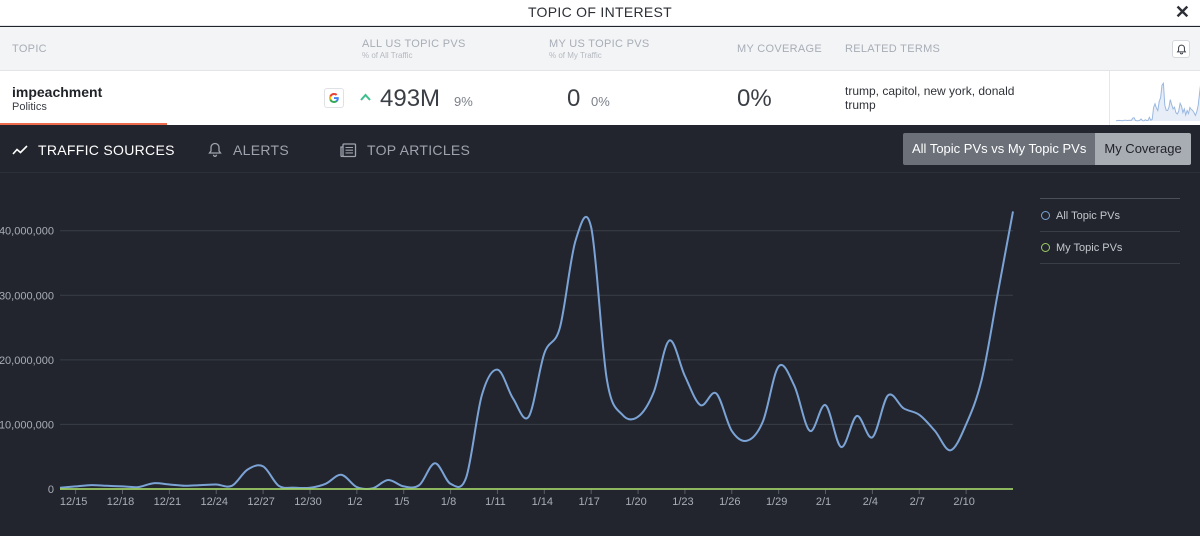 The height and width of the screenshot is (536, 1200). Describe the element at coordinates (682, 502) in the screenshot. I see `x-tick-label: 1/23` at that location.